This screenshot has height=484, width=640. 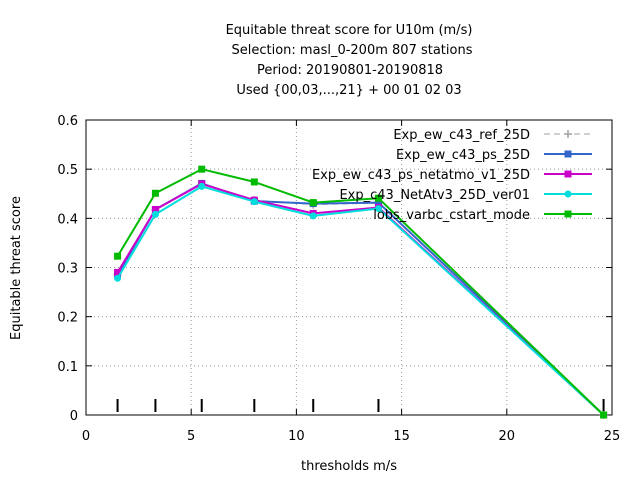 I want to click on legend-label: Exp_ew_c43_ps_25D, so click(x=463, y=155).